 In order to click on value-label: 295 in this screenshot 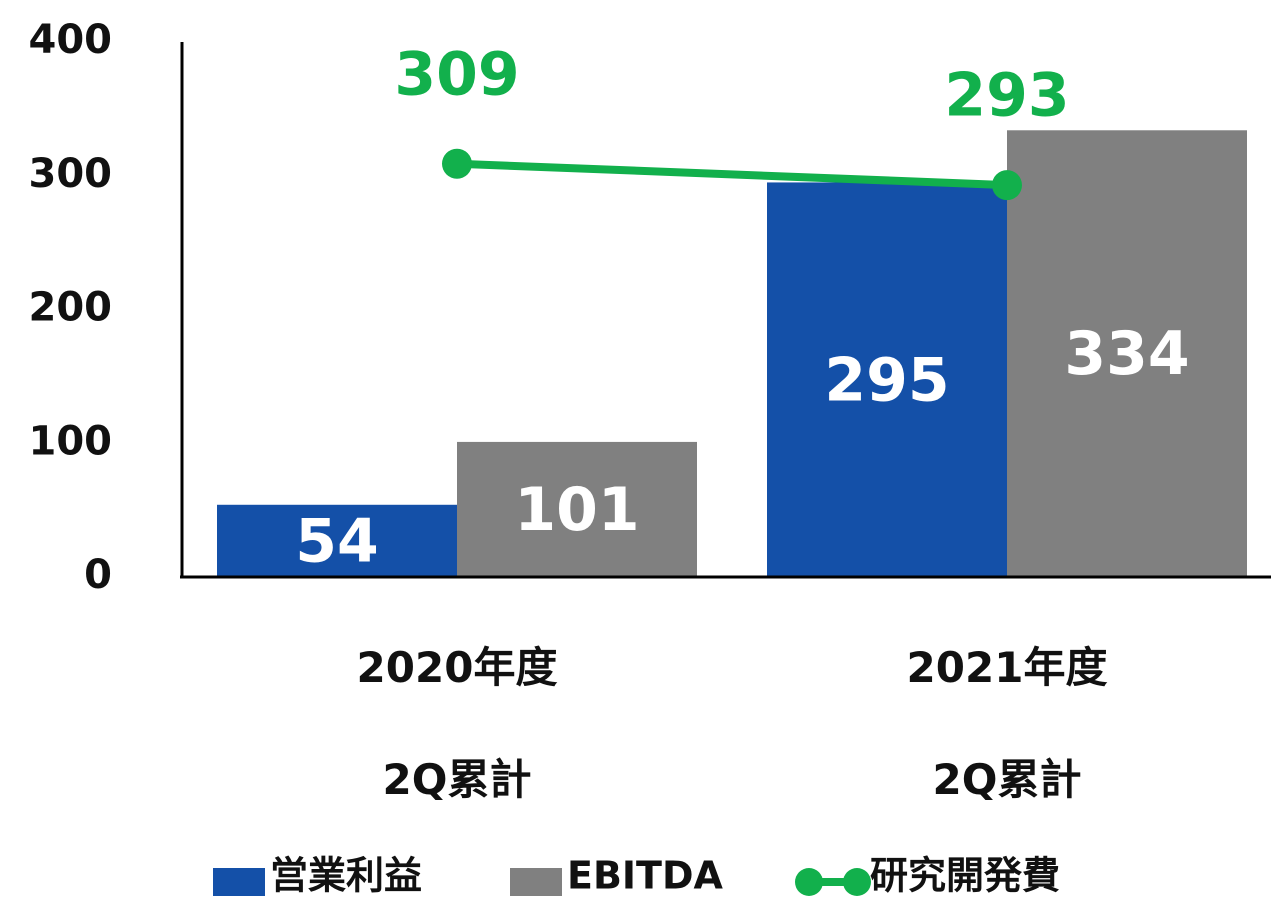, I will do `click(886, 380)`.